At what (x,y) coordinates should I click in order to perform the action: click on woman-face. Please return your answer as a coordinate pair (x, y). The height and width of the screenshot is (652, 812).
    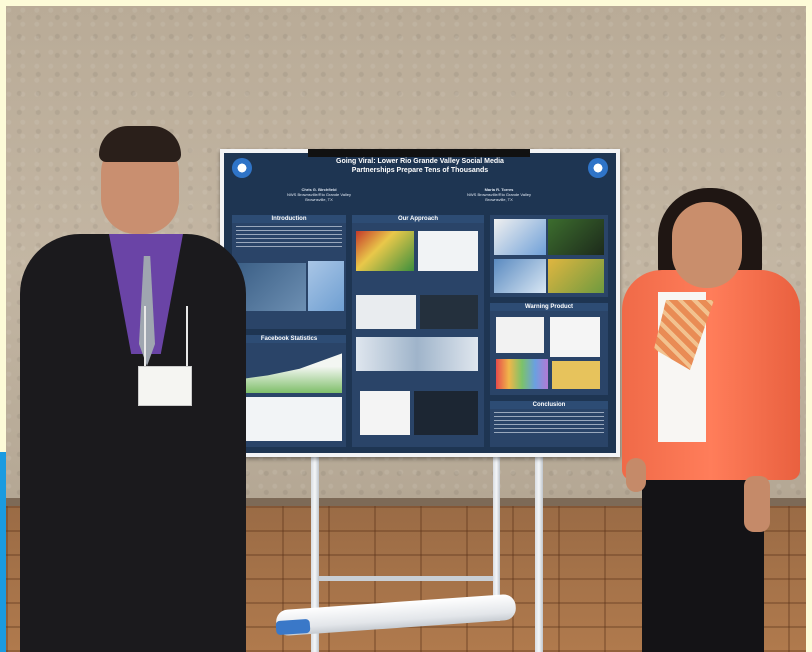
    Looking at the image, I should click on (707, 245).